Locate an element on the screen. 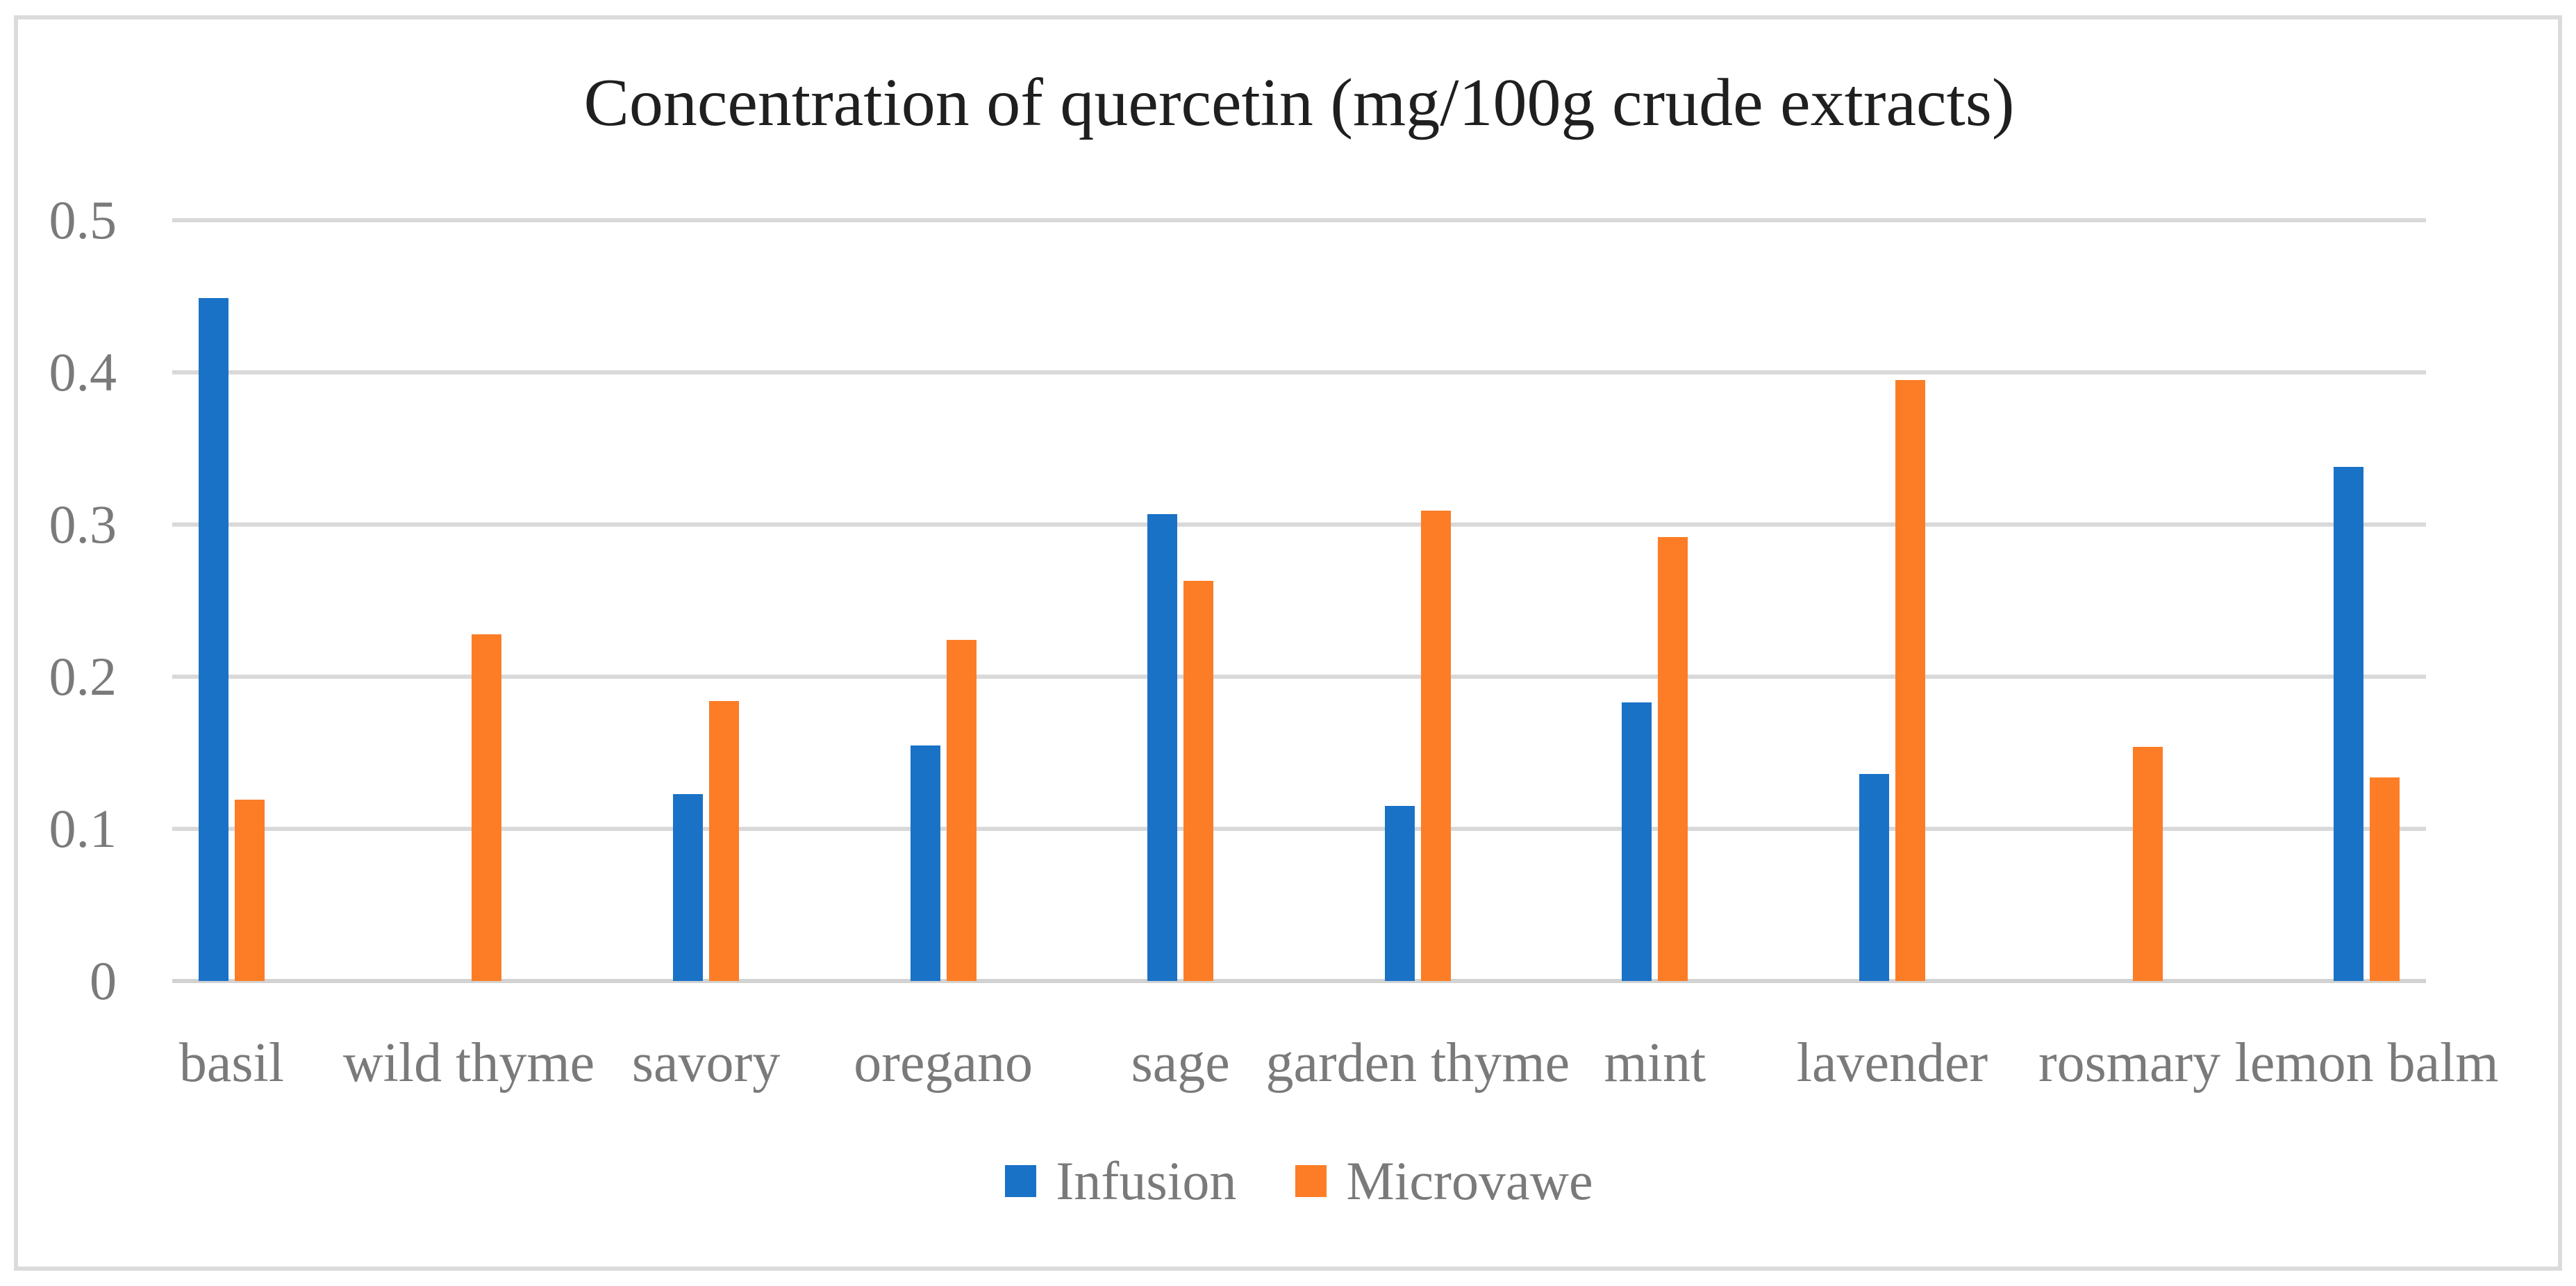  gridline-0.1 is located at coordinates (1299, 829).